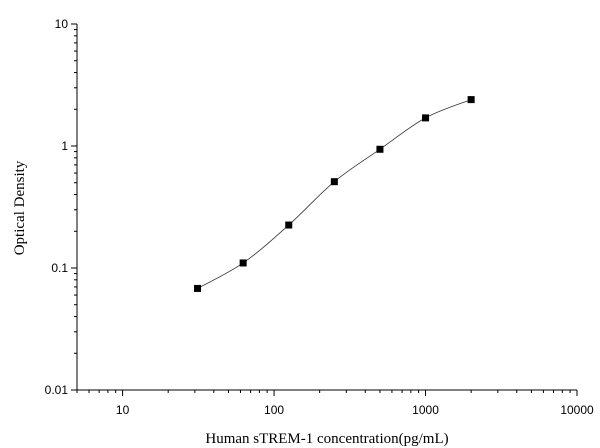 Image resolution: width=600 pixels, height=448 pixels. I want to click on x-tick-label: 10000, so click(577, 410).